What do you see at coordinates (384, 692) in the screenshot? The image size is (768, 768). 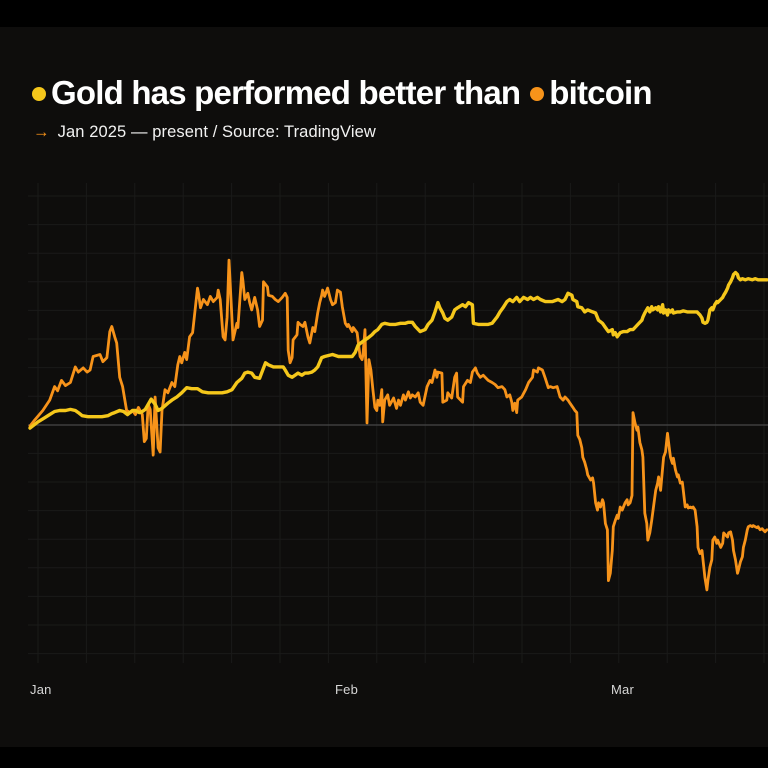 I see `x-axis-labels: Jan Feb Mar` at bounding box center [384, 692].